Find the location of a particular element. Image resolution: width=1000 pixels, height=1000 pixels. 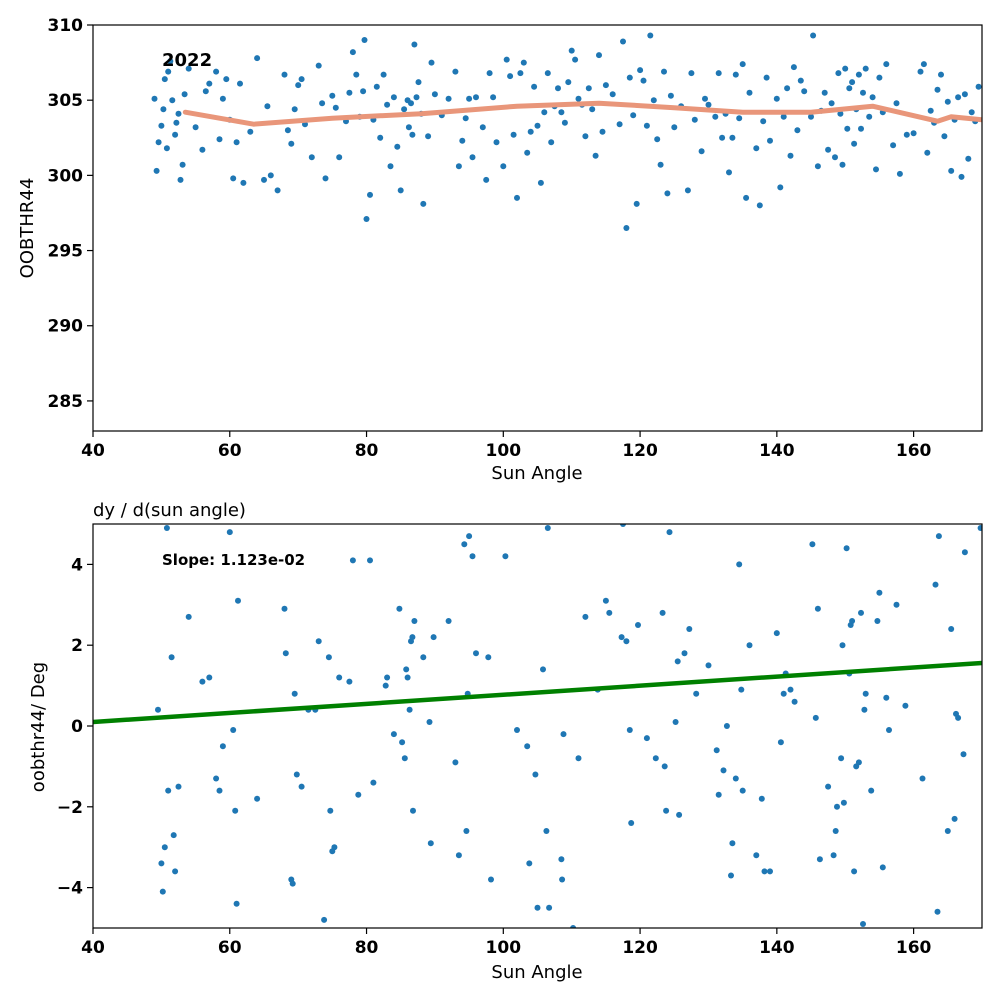

top-y-tick-label: 300 is located at coordinates (66, 176).